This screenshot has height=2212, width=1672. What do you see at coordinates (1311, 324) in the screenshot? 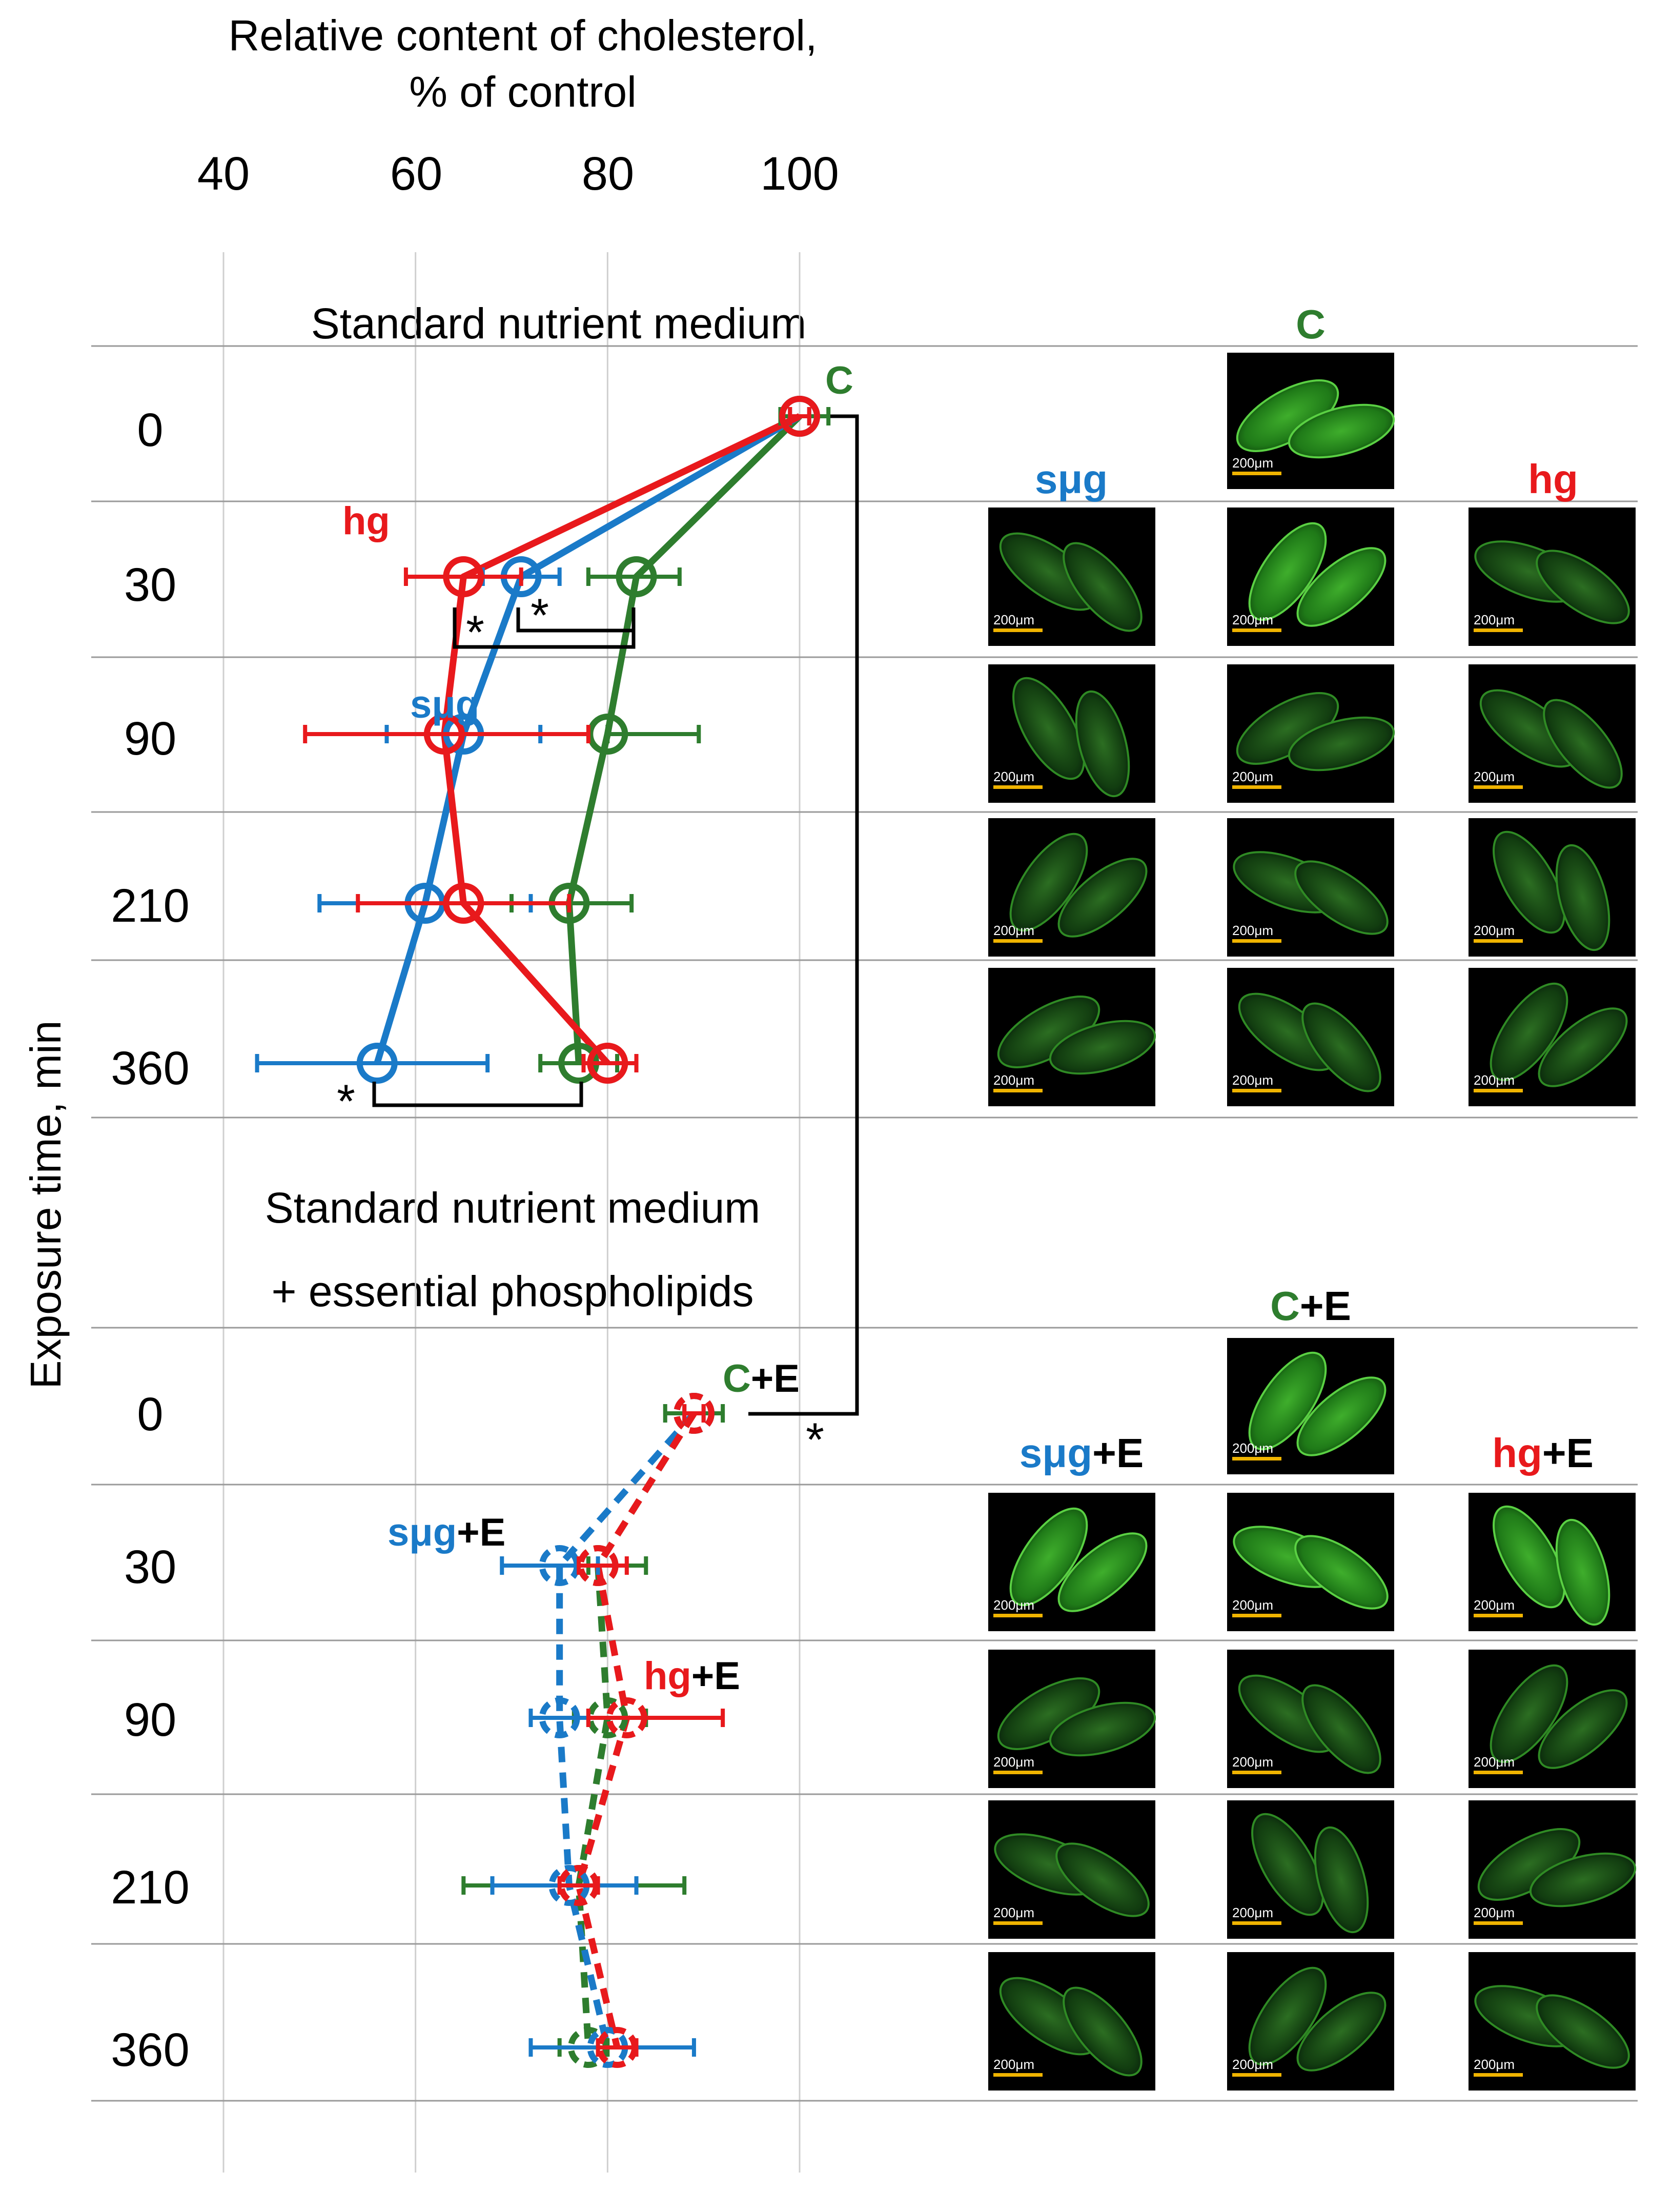
I see `micrograph-header-c: C` at bounding box center [1311, 324].